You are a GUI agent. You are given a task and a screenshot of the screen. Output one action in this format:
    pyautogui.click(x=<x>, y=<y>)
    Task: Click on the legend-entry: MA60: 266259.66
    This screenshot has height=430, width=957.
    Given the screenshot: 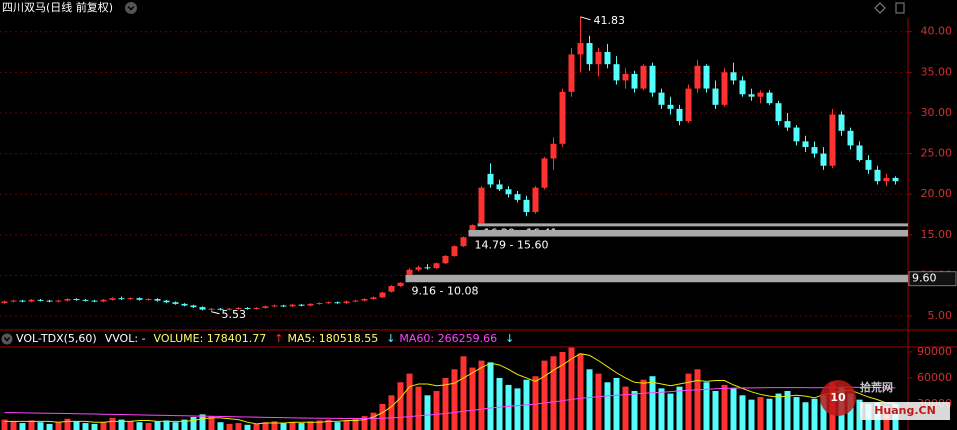 What is the action you would take?
    pyautogui.click(x=448, y=338)
    